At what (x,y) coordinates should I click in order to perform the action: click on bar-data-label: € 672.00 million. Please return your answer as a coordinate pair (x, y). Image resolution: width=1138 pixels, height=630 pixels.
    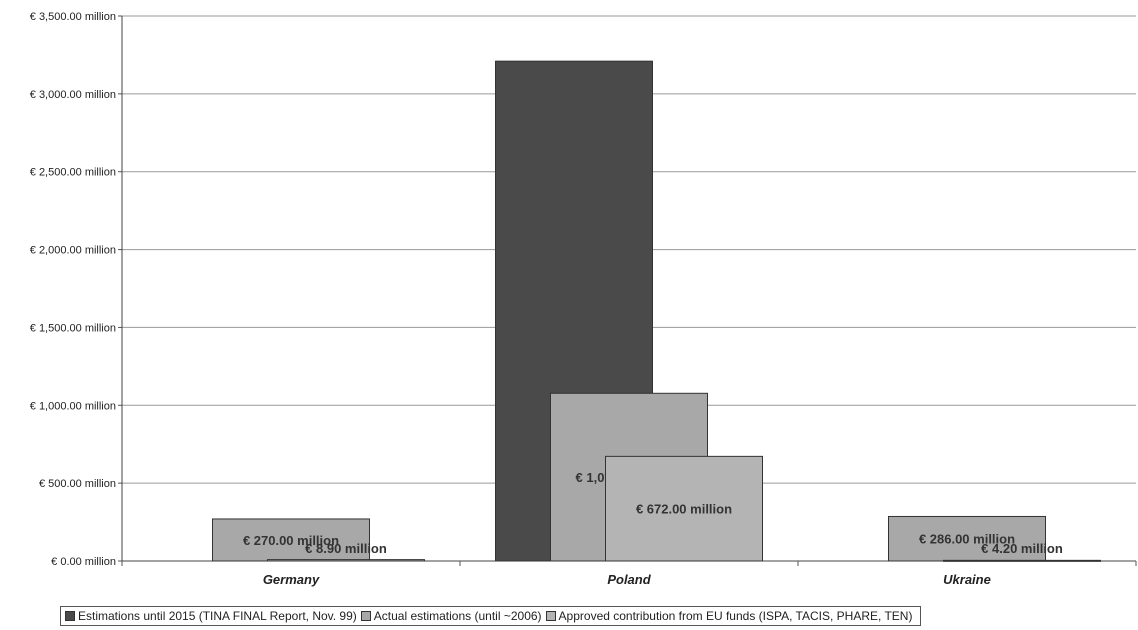
    Looking at the image, I should click on (684, 509).